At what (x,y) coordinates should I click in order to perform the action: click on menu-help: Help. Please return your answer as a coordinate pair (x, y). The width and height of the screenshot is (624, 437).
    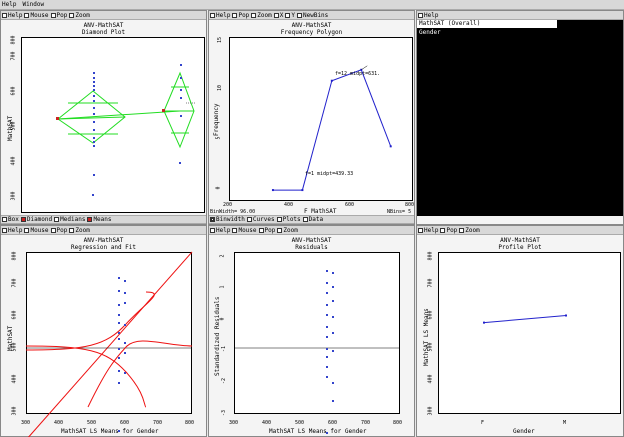
    Looking at the image, I should click on (9, 4).